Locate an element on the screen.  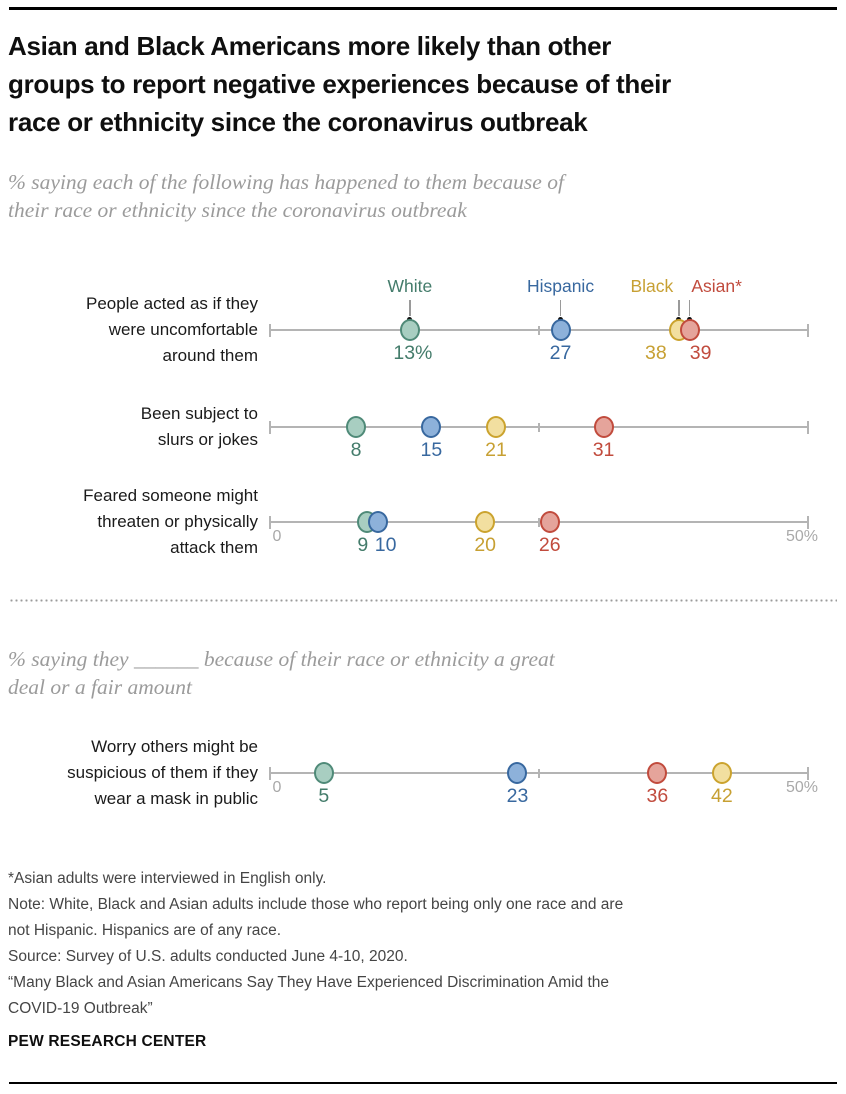
value-label-asian: 26 is located at coordinates (549, 545).